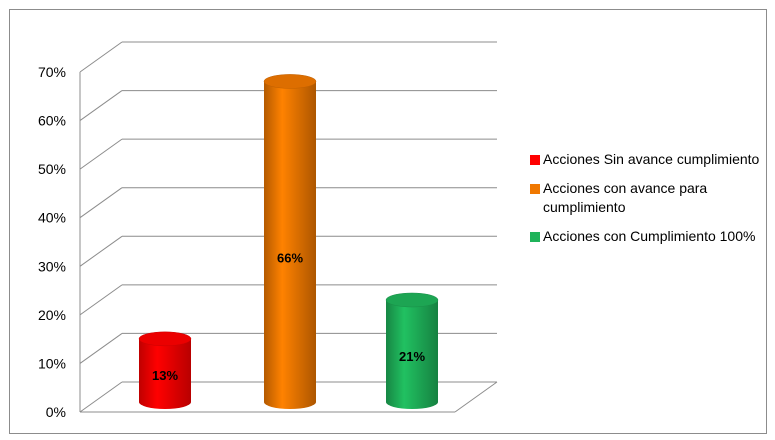 The width and height of the screenshot is (775, 440). Describe the element at coordinates (52, 121) in the screenshot. I see `y-tick-label: 60%` at that location.